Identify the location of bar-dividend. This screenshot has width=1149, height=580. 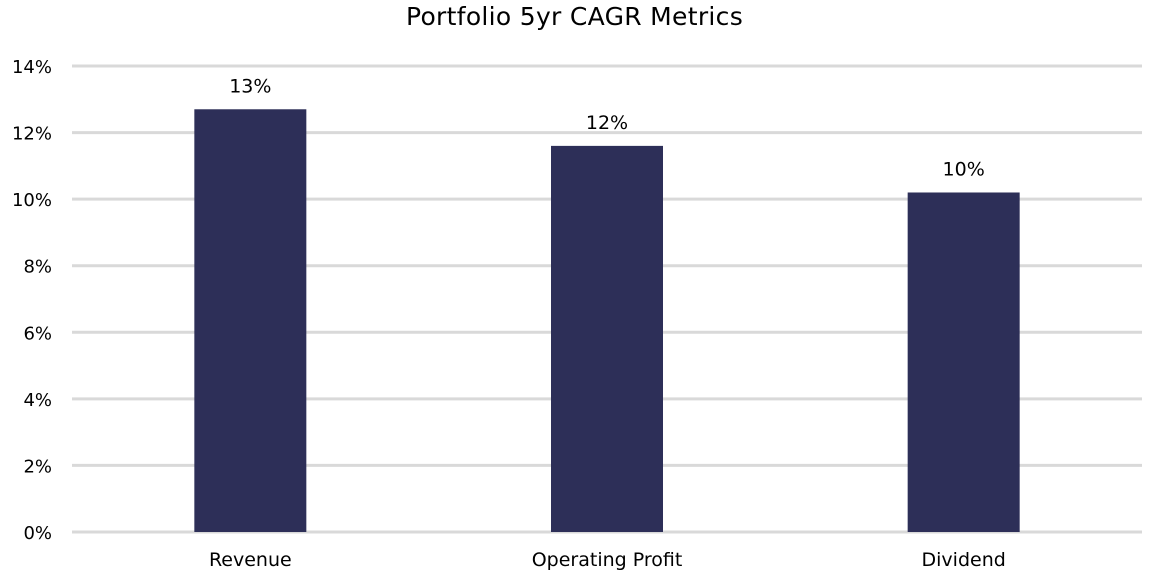
(963, 362).